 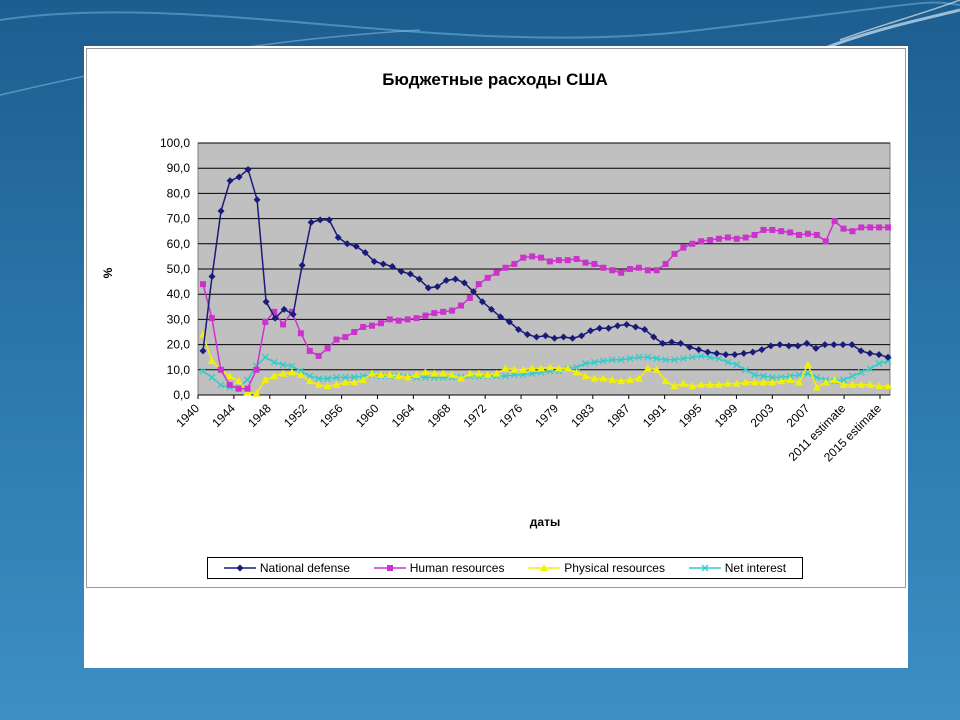 What do you see at coordinates (367, 415) in the screenshot?
I see `x-tick-label: 1960` at bounding box center [367, 415].